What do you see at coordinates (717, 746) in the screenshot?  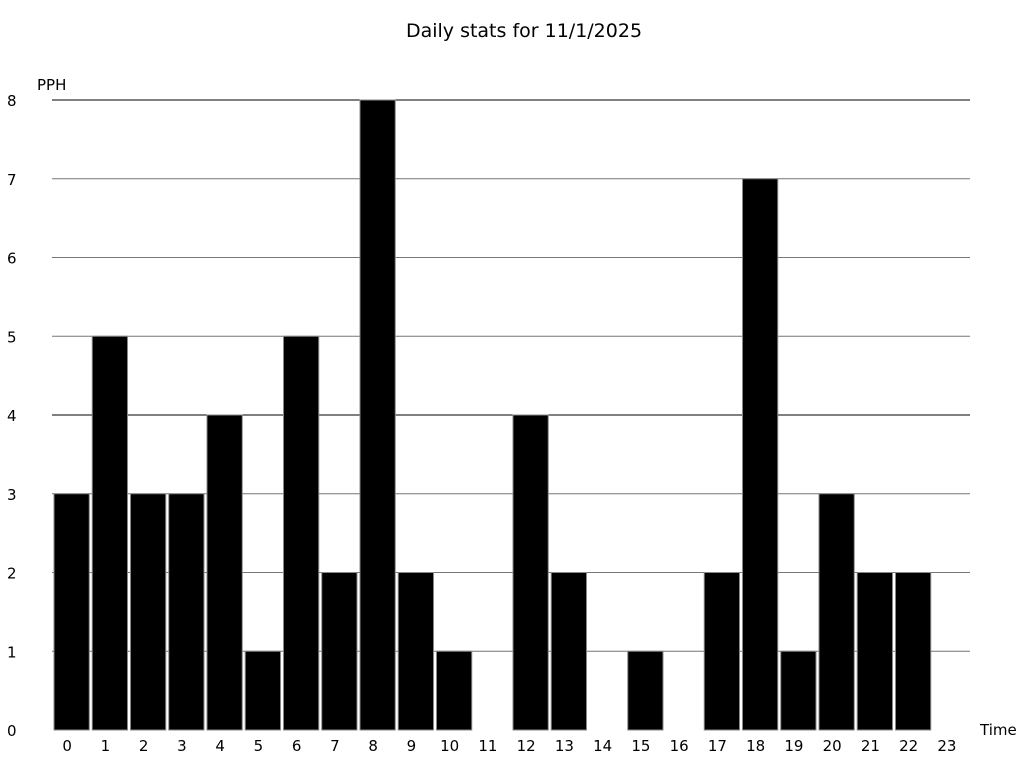 I see `x-tick-label: 17` at bounding box center [717, 746].